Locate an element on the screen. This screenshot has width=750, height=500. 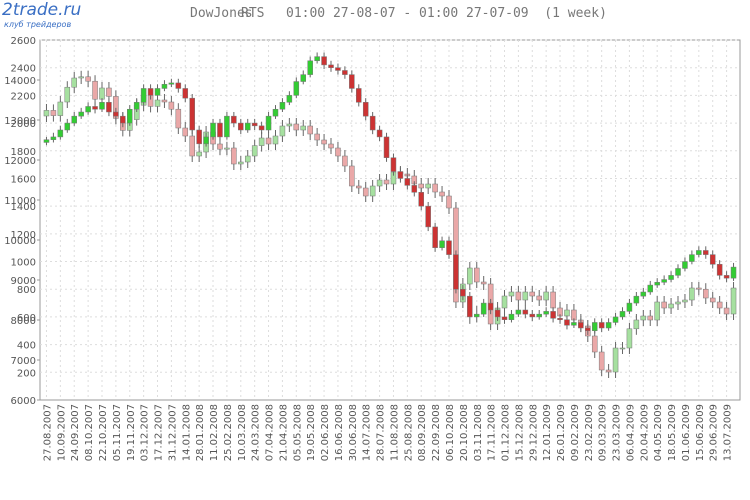
y2-tick-label: 9000 is located at coordinates (23, 281).